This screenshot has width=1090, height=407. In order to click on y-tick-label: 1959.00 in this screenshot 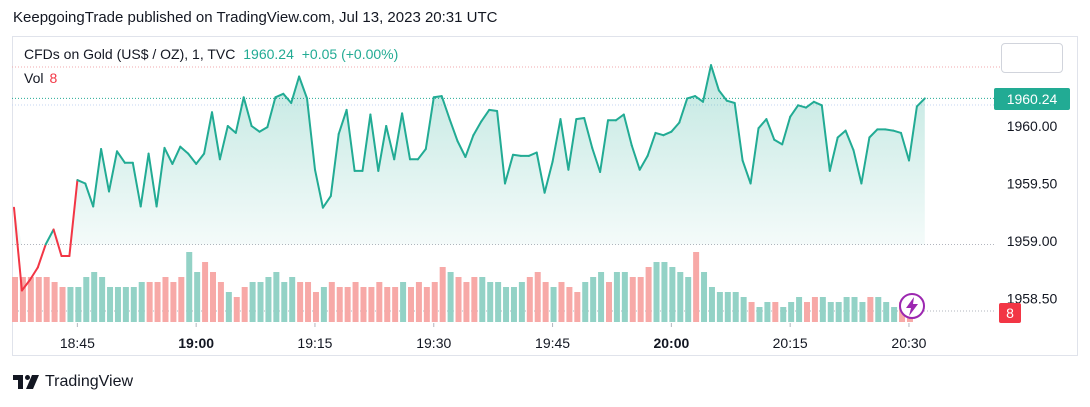, I will do `click(1032, 241)`.